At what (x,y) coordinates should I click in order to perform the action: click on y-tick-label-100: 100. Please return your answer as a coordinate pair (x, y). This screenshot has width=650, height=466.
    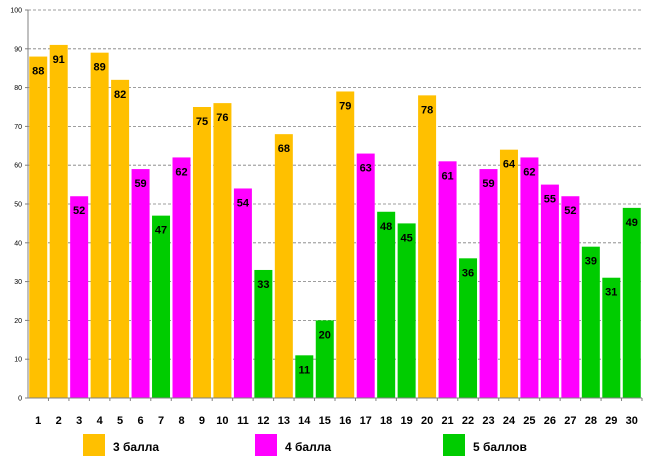
    Looking at the image, I should click on (16, 11).